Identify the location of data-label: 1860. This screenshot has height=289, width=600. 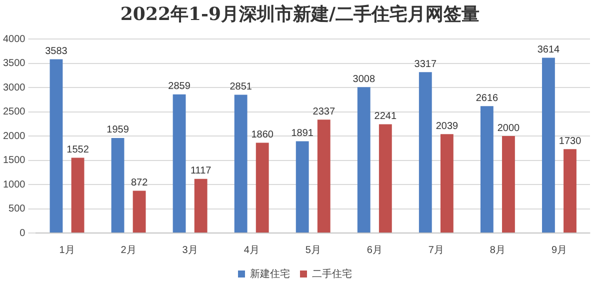
(262, 135).